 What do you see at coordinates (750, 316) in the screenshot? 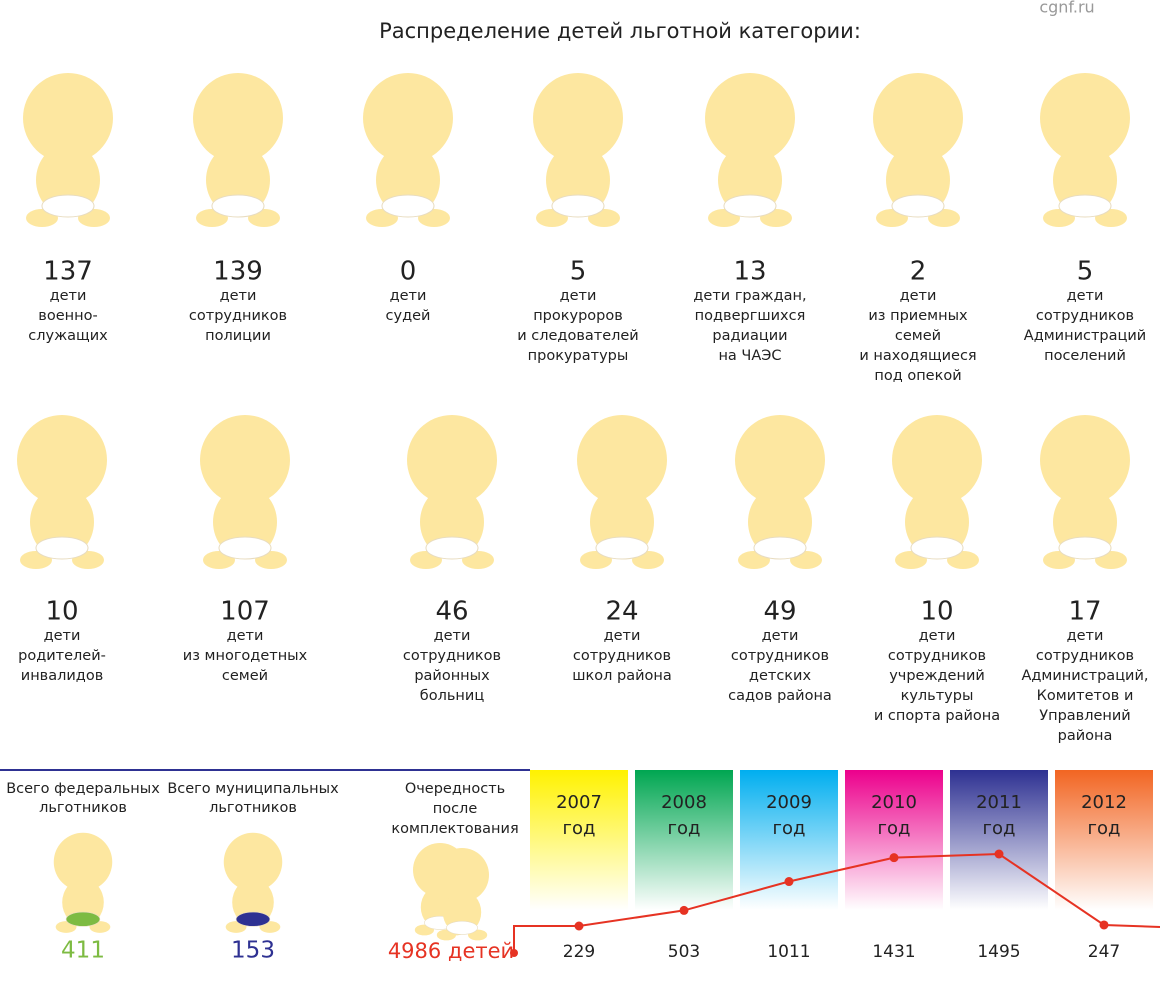
I see `count-label: подвергшихся` at bounding box center [750, 316].